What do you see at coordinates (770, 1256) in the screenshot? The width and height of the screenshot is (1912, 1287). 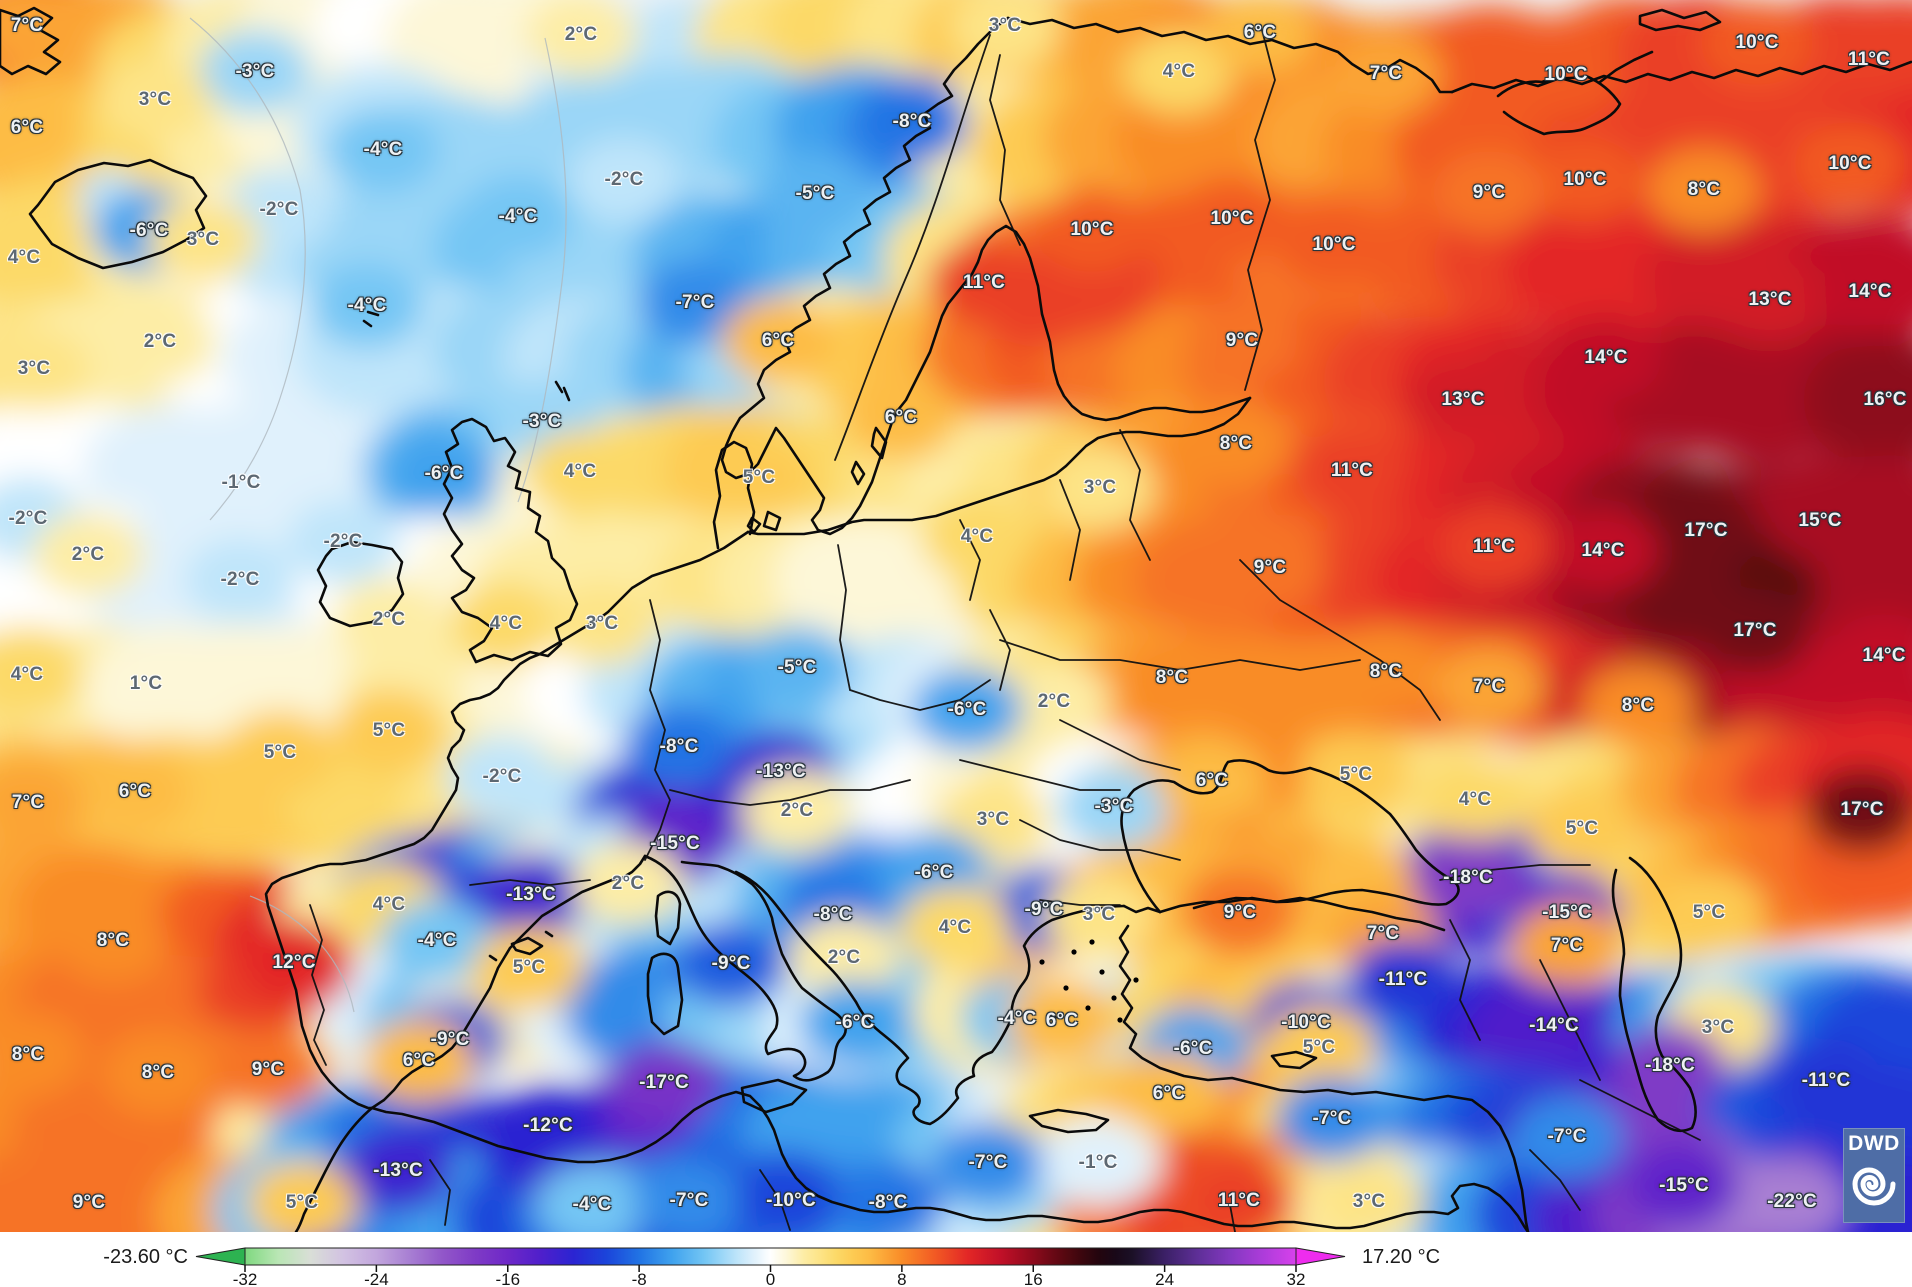 I see `colorbar-gradient-bar` at bounding box center [770, 1256].